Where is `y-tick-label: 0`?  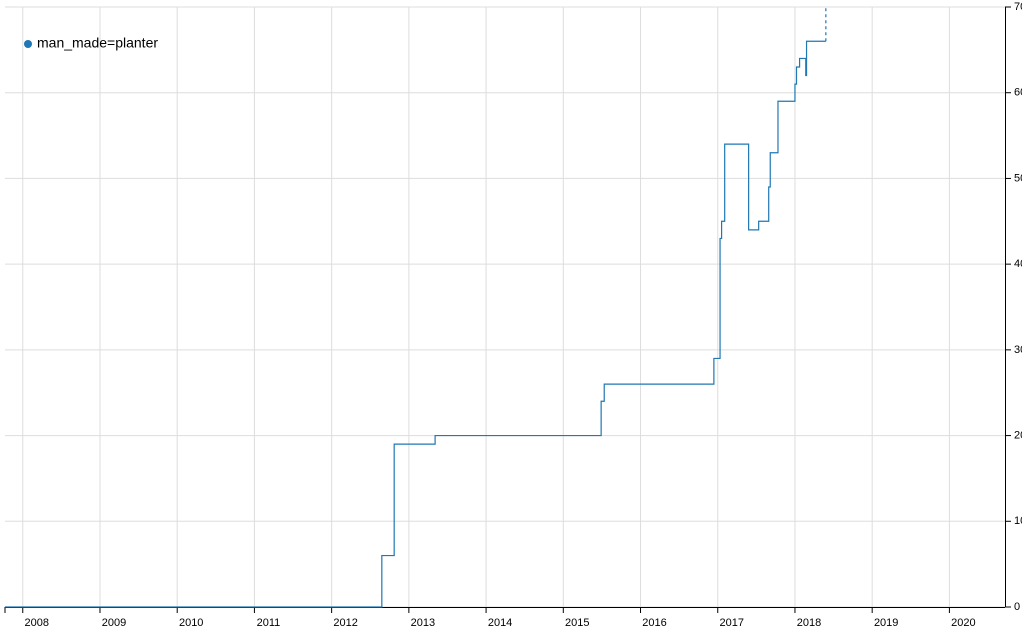
y-tick-label: 0 is located at coordinates (1017, 607).